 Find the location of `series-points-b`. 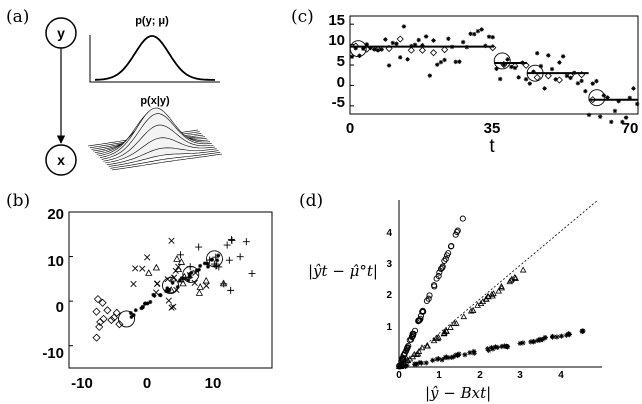

series-points-b is located at coordinates (174, 289).